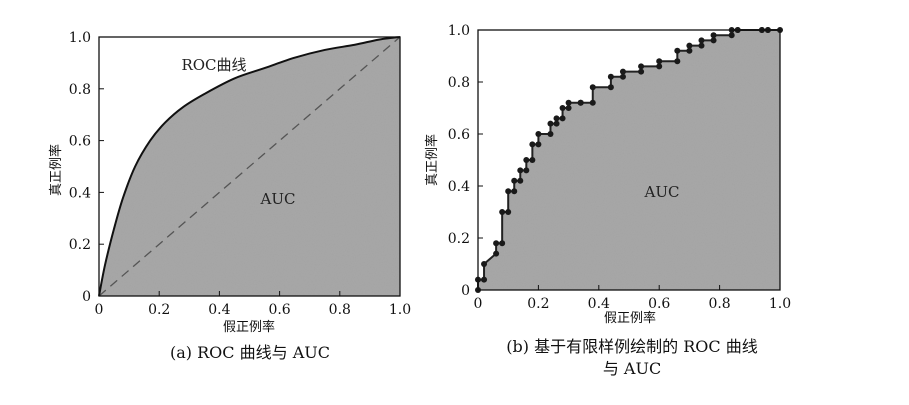  I want to click on caption-a: (a) ROC 曲线与 AUC, so click(250, 352).